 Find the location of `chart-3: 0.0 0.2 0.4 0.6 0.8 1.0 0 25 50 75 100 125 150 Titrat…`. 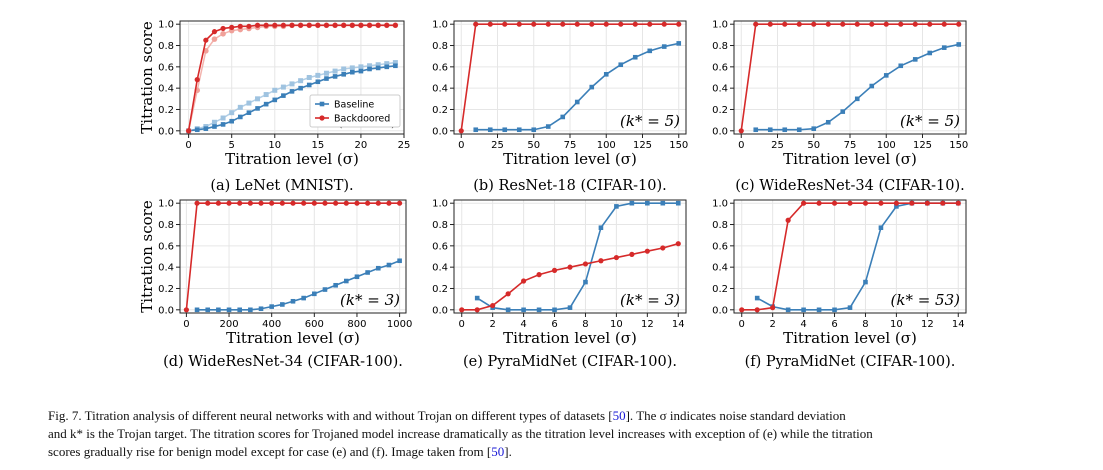

chart-3: 0.0 0.2 0.4 0.6 0.8 1.0 0 25 50 75 100 125 150 Titrat… is located at coordinates (840, 107).